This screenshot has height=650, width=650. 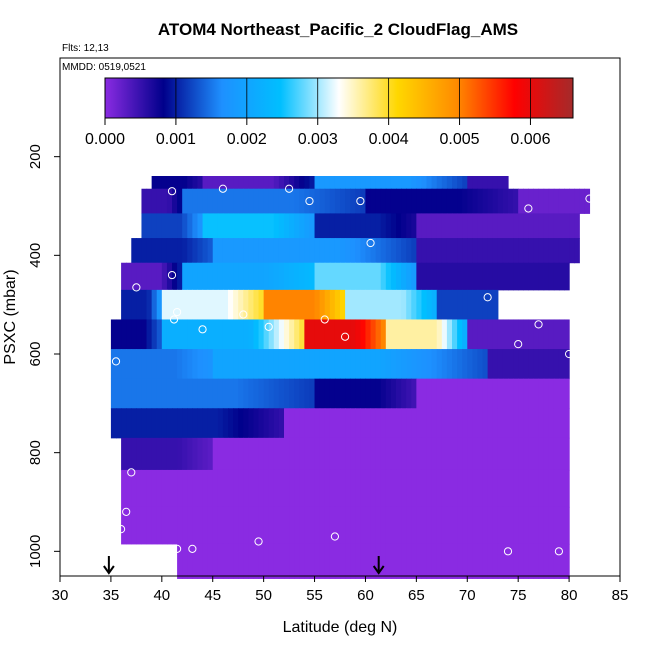 What do you see at coordinates (378, 570) in the screenshot?
I see `arrow-head` at bounding box center [378, 570].